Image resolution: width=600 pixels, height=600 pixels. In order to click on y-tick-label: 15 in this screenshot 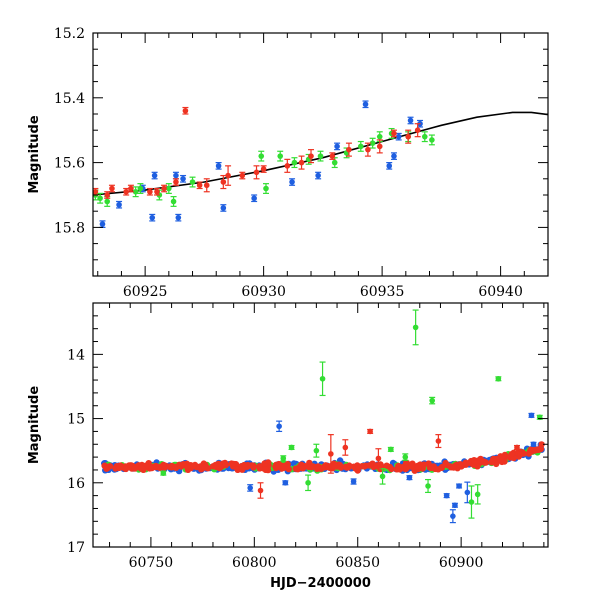, I will do `click(76, 420)`.